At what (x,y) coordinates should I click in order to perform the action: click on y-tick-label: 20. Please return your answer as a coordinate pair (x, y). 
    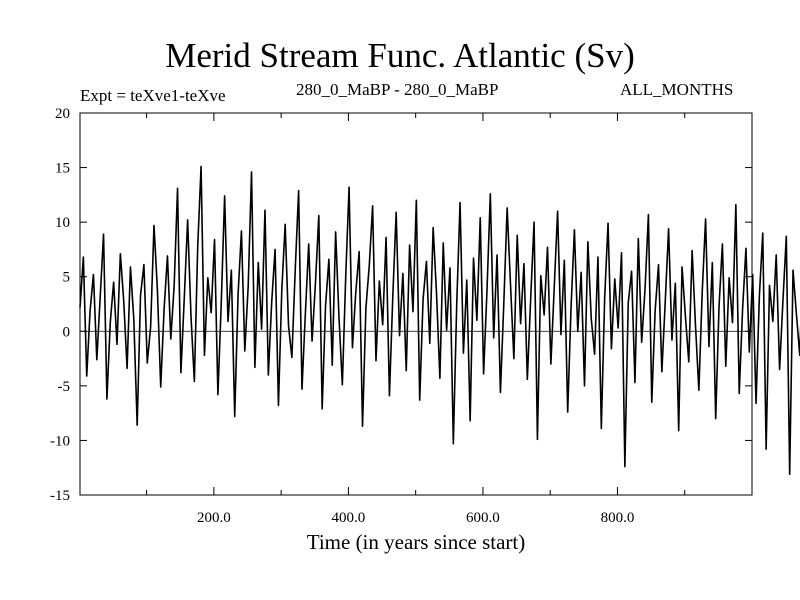
    Looking at the image, I should click on (62, 114).